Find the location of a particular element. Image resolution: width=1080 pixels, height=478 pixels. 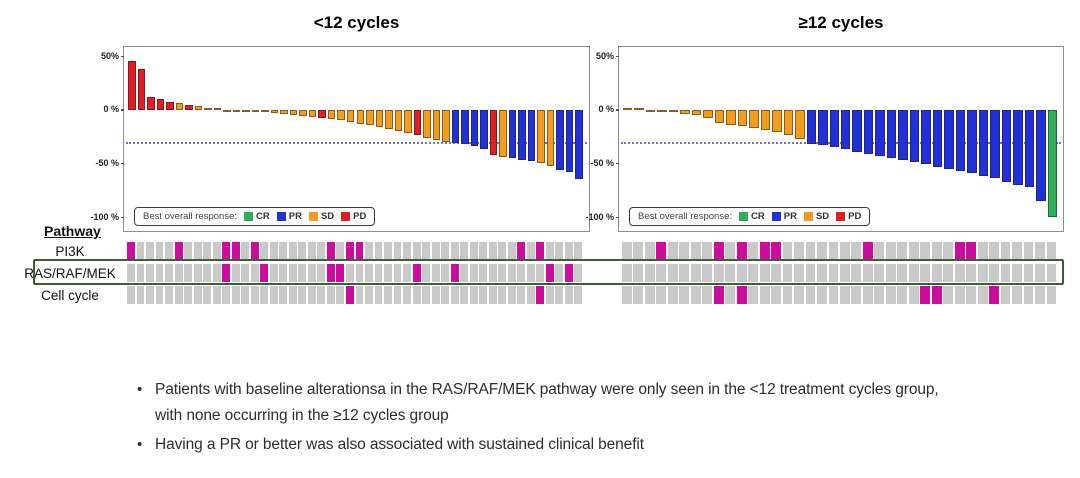

y-tick-label: -100 % is located at coordinates (104, 216).